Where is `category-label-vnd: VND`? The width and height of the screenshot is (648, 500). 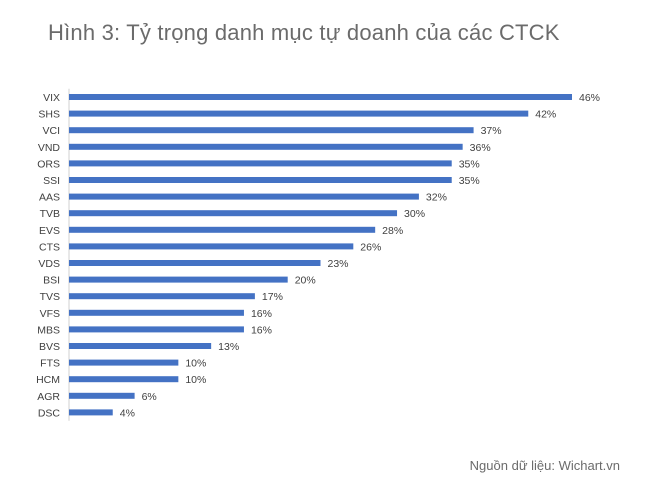
category-label-vnd: VND is located at coordinates (49, 148).